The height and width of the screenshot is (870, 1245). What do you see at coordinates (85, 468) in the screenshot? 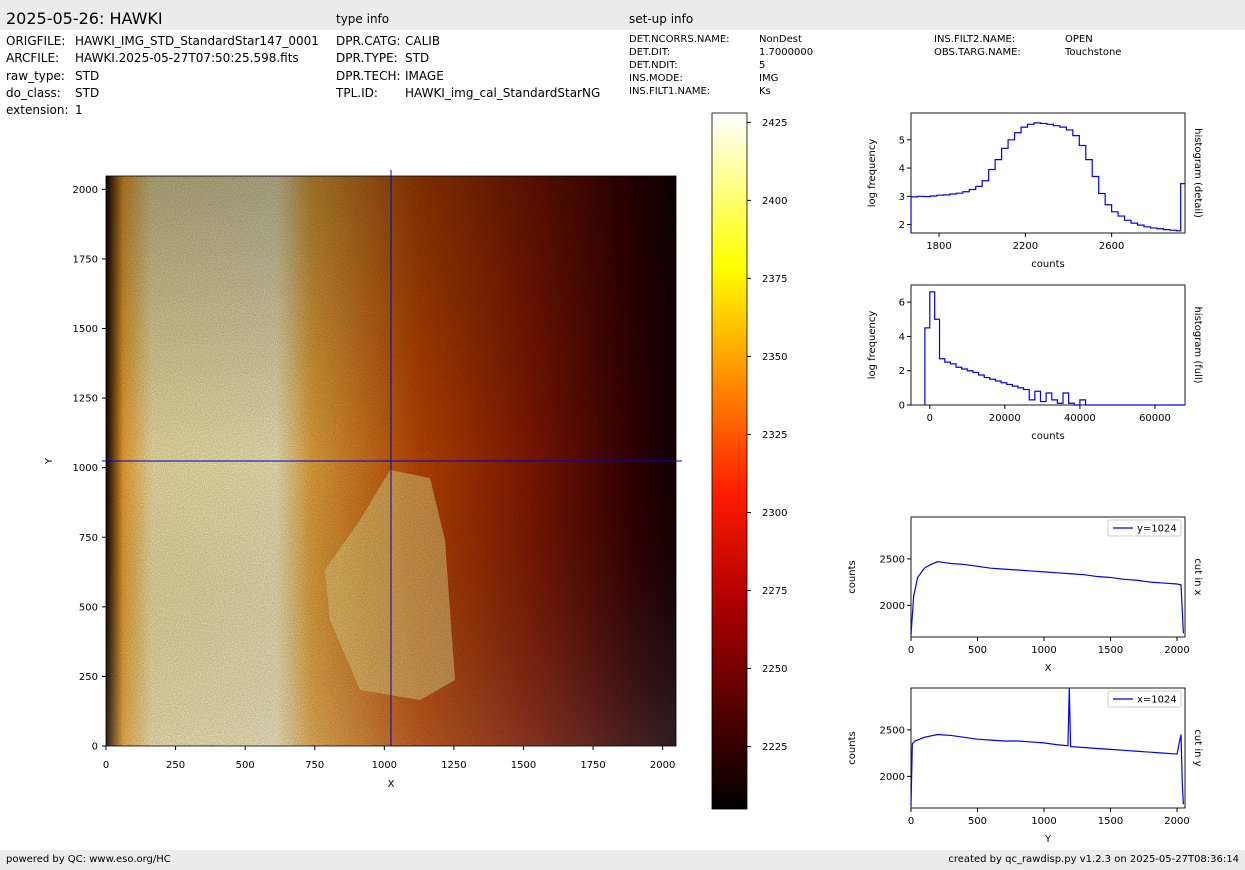
I see `image-y-tick-label: 1000` at bounding box center [85, 468].